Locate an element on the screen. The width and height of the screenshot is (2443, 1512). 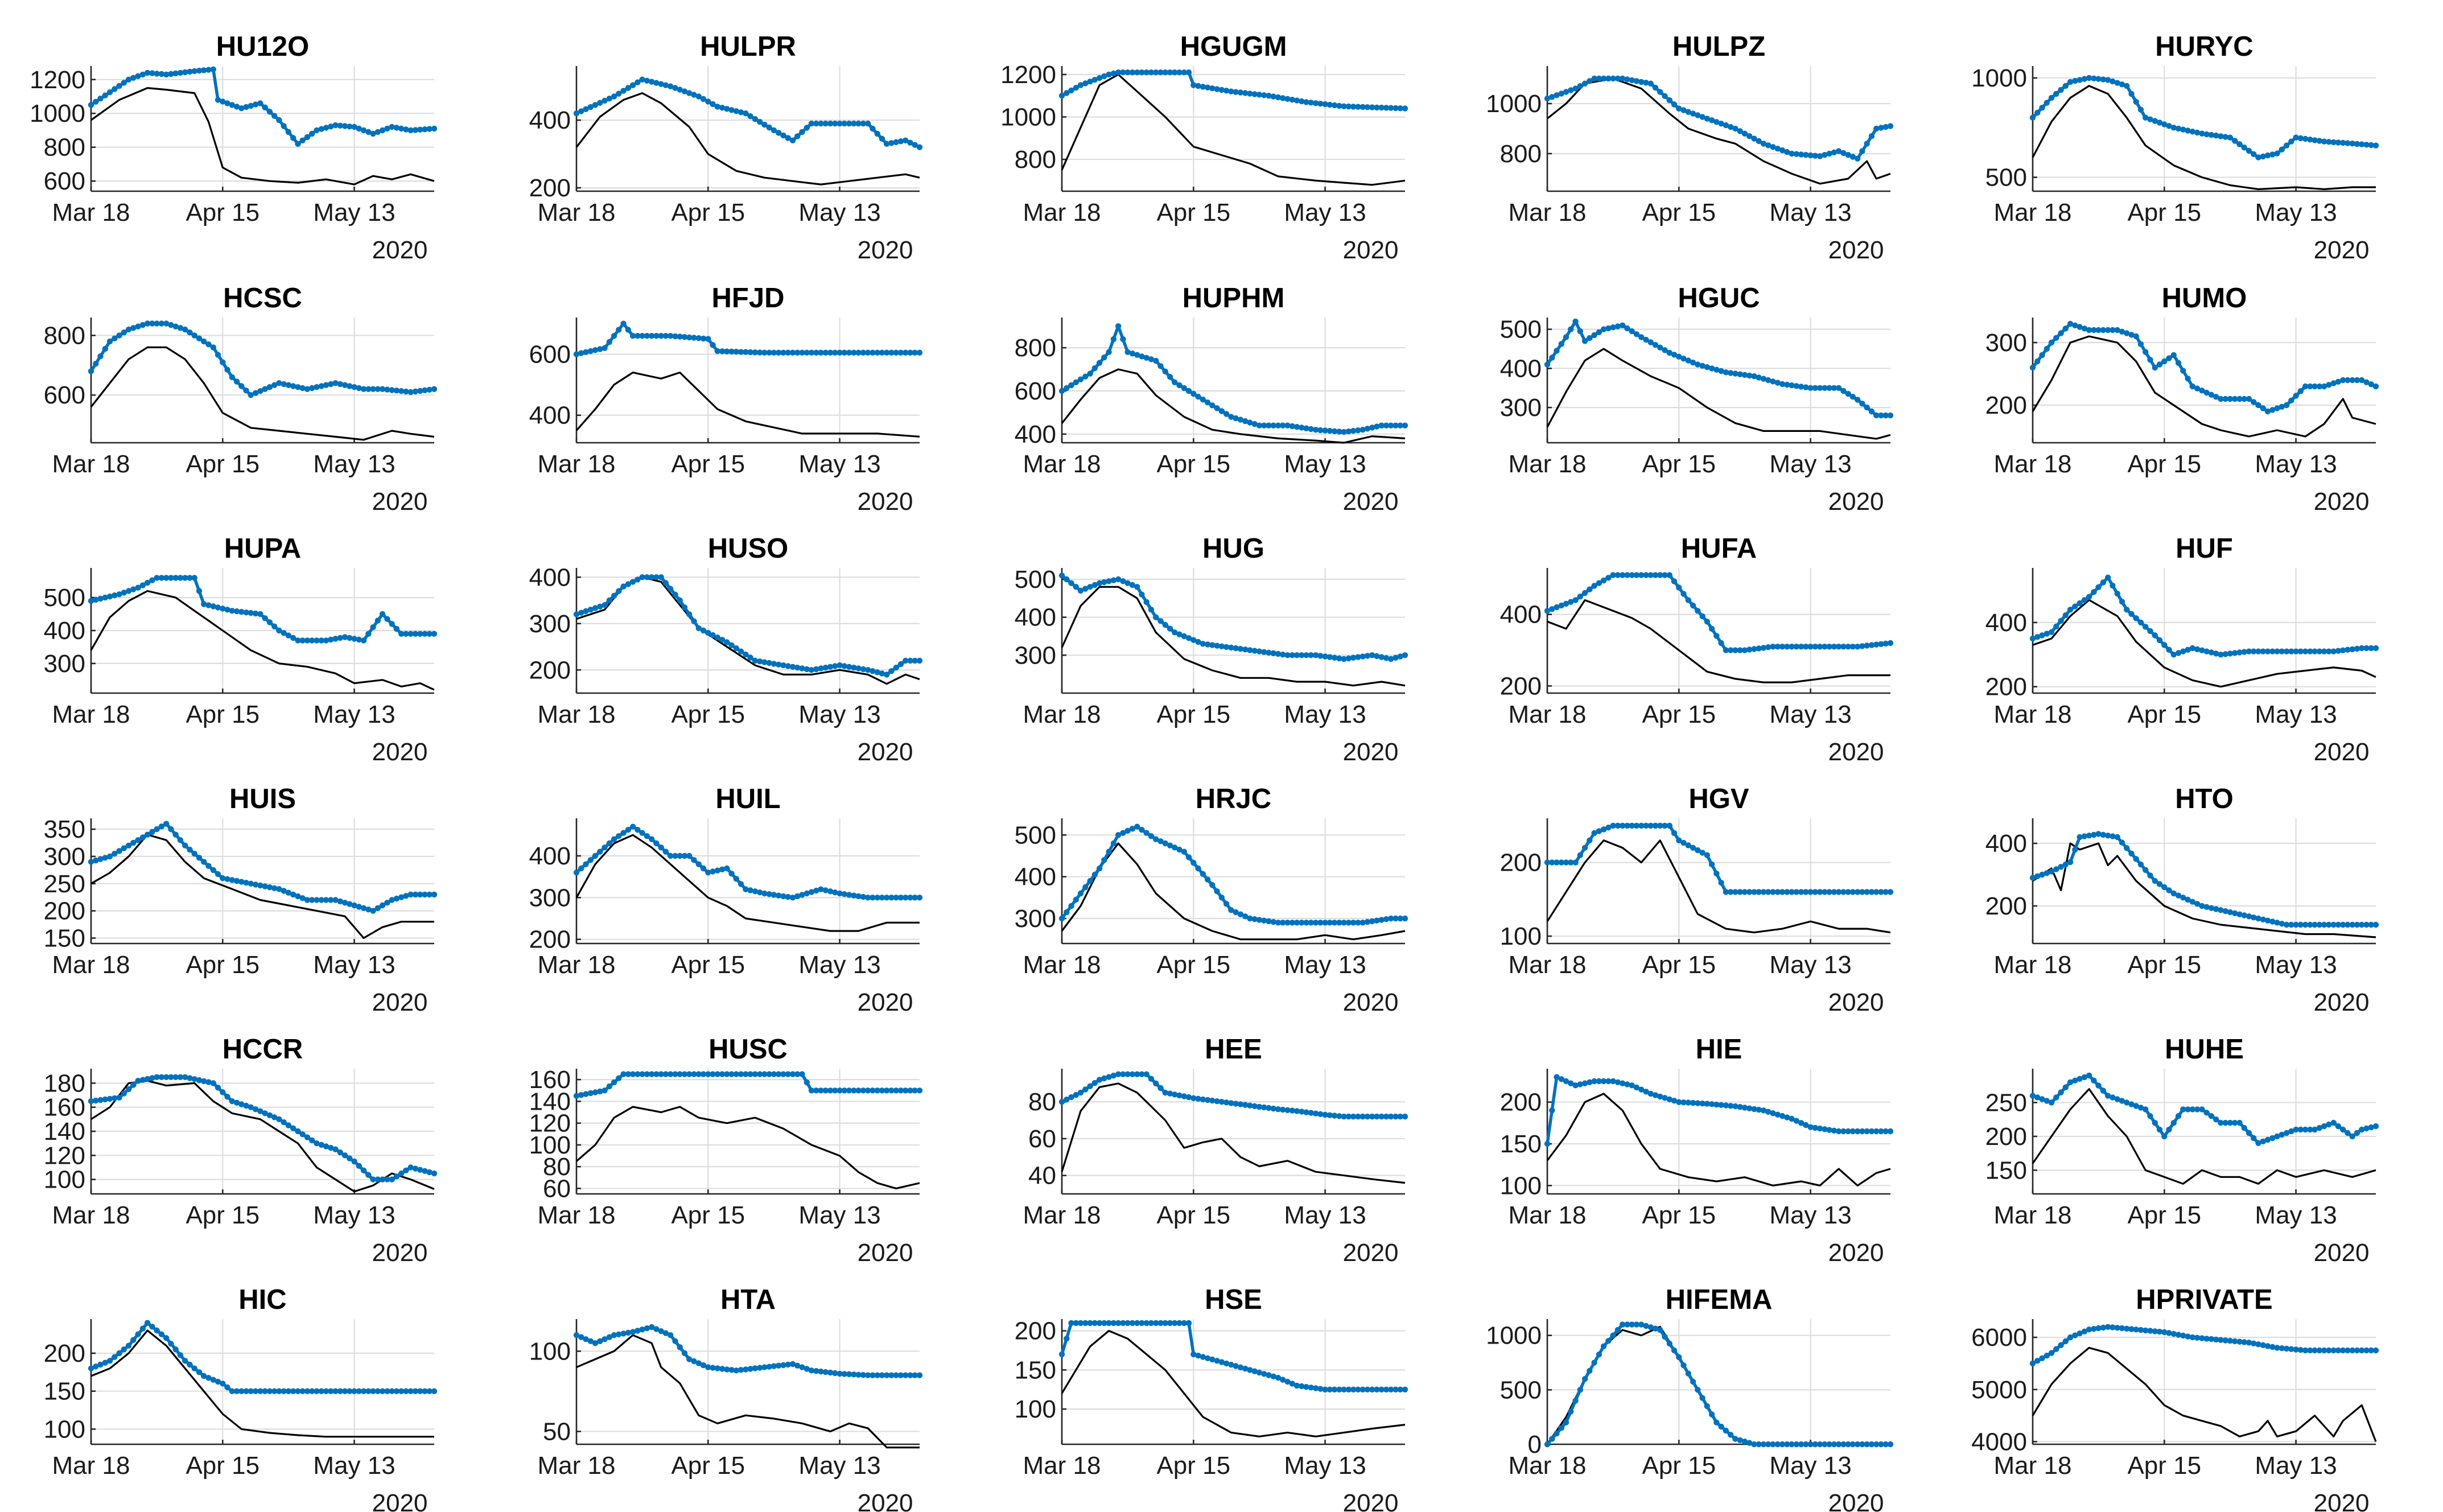
y-tick-label: 300 is located at coordinates (2006, 343).